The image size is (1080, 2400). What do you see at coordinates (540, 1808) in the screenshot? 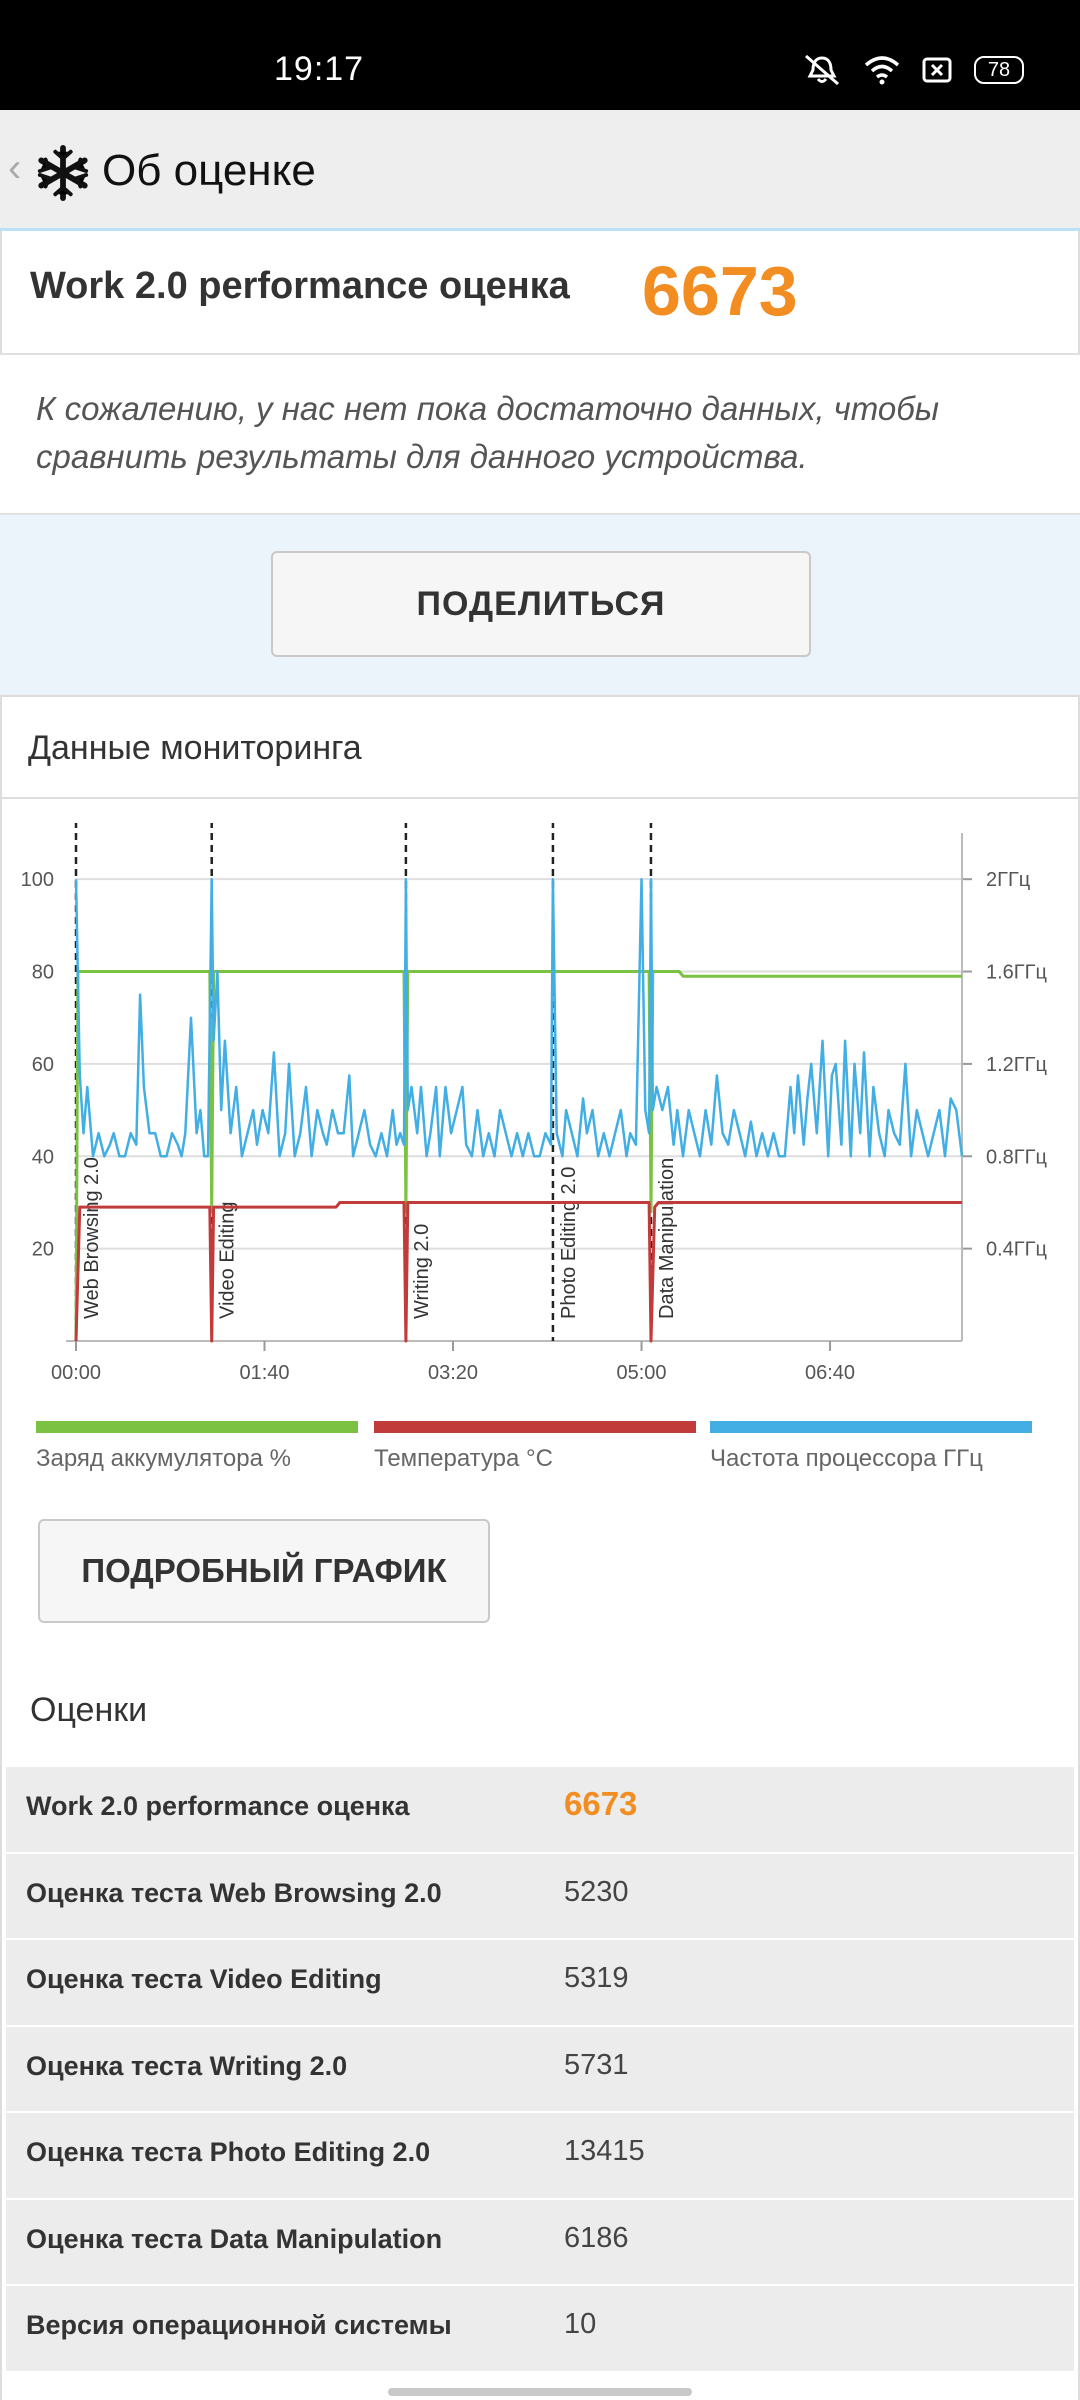
I see `score-row: Work 2.0 performance оценка 6673` at bounding box center [540, 1808].